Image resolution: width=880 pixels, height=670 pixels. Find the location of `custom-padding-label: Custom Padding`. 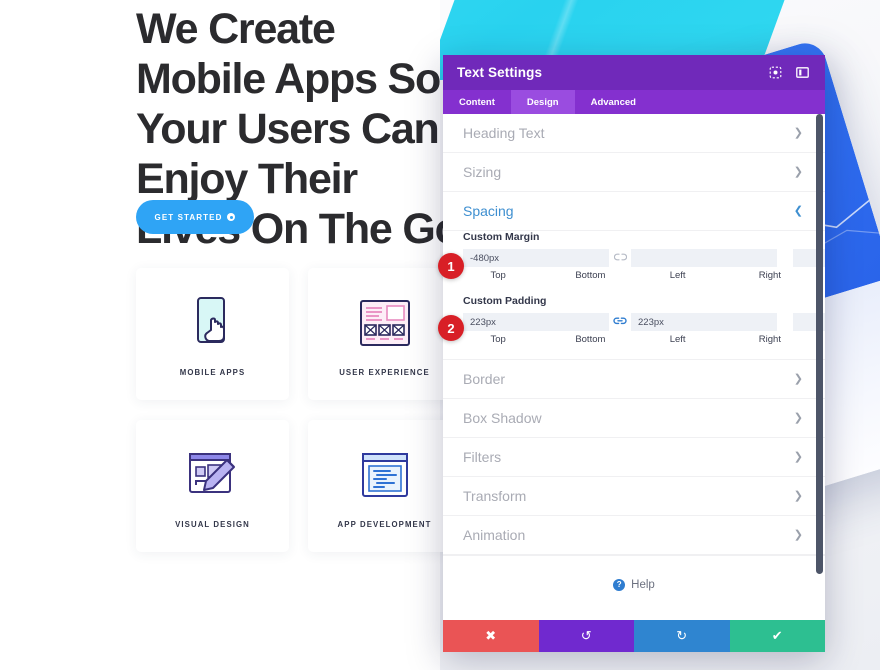

custom-padding-label: Custom Padding is located at coordinates (505, 301).